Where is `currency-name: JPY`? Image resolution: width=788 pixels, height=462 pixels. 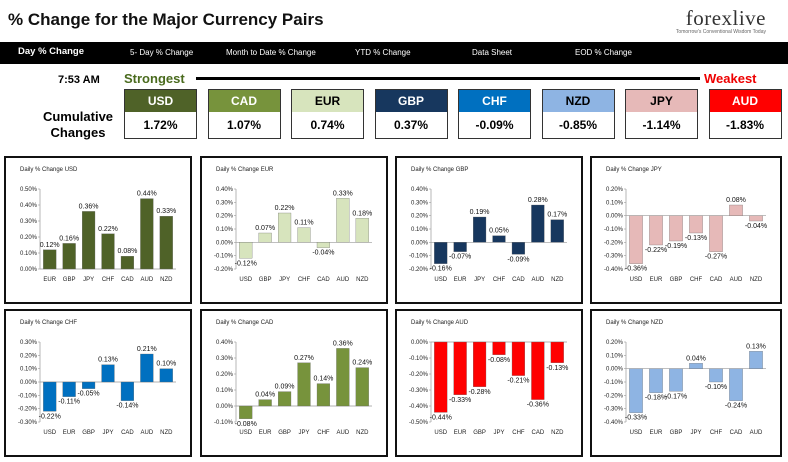 currency-name: JPY is located at coordinates (661, 101).